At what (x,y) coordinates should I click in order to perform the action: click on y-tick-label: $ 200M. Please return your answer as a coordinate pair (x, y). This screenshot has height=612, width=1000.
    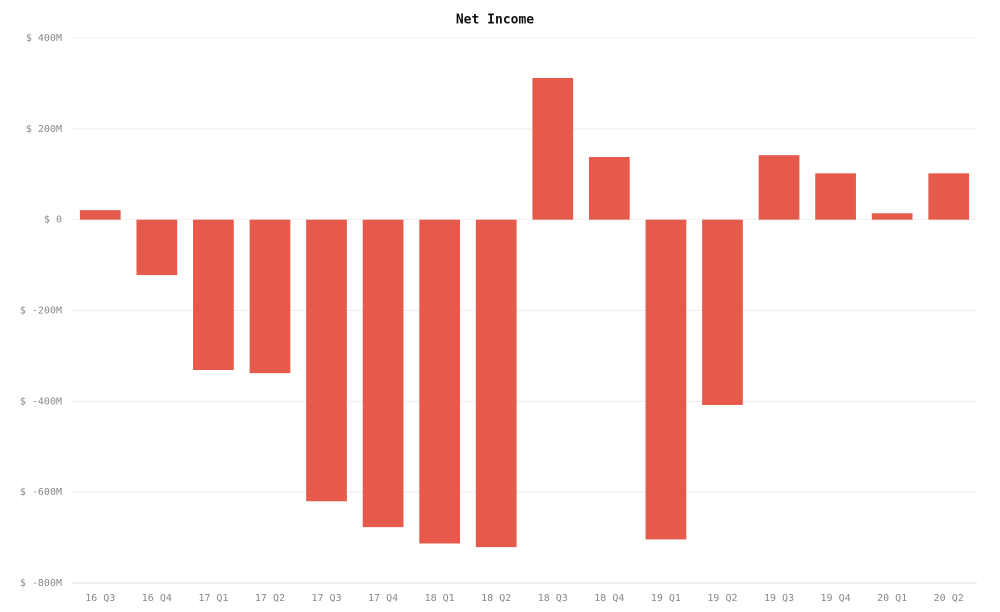
    Looking at the image, I should click on (44, 129).